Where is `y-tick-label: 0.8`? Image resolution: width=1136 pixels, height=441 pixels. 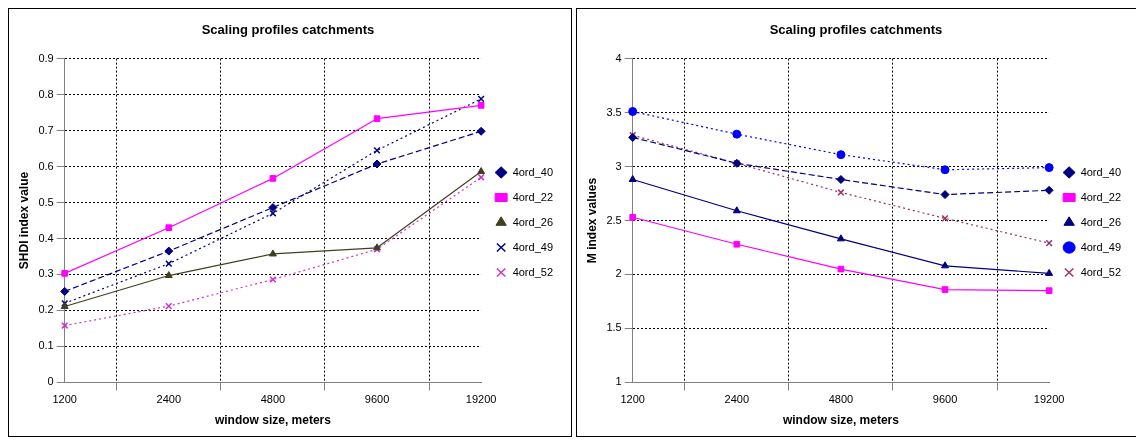
y-tick-label: 0.8 is located at coordinates (46, 93).